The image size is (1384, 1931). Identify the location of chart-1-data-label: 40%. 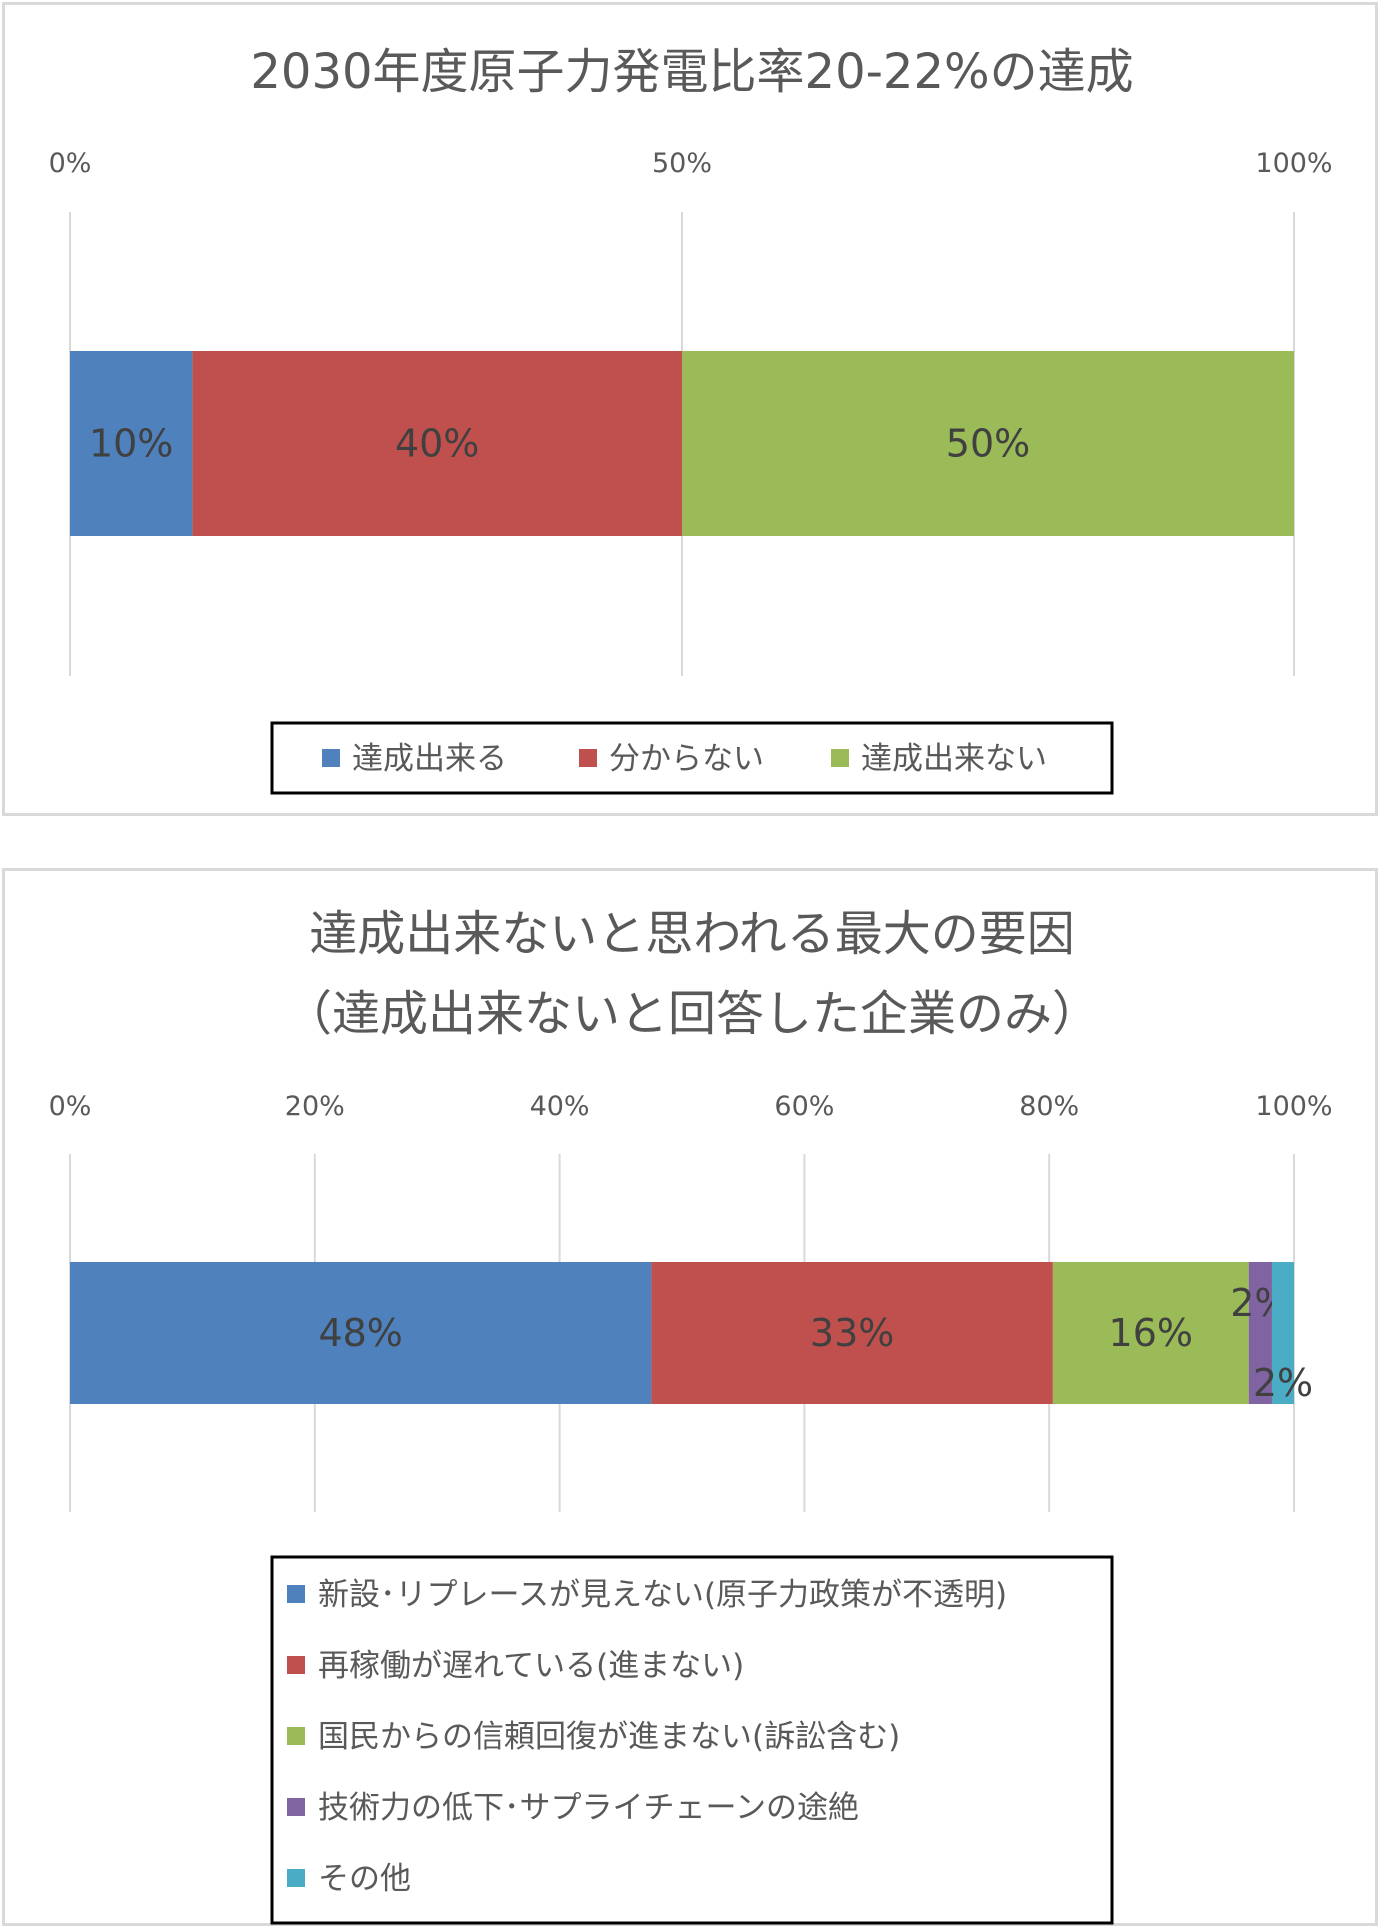
(437, 444).